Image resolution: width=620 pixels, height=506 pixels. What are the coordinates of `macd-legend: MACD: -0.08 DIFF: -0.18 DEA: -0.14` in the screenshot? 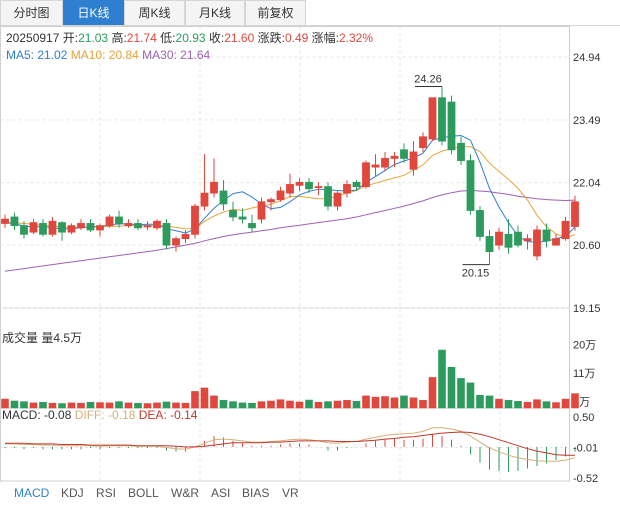 It's located at (99, 415).